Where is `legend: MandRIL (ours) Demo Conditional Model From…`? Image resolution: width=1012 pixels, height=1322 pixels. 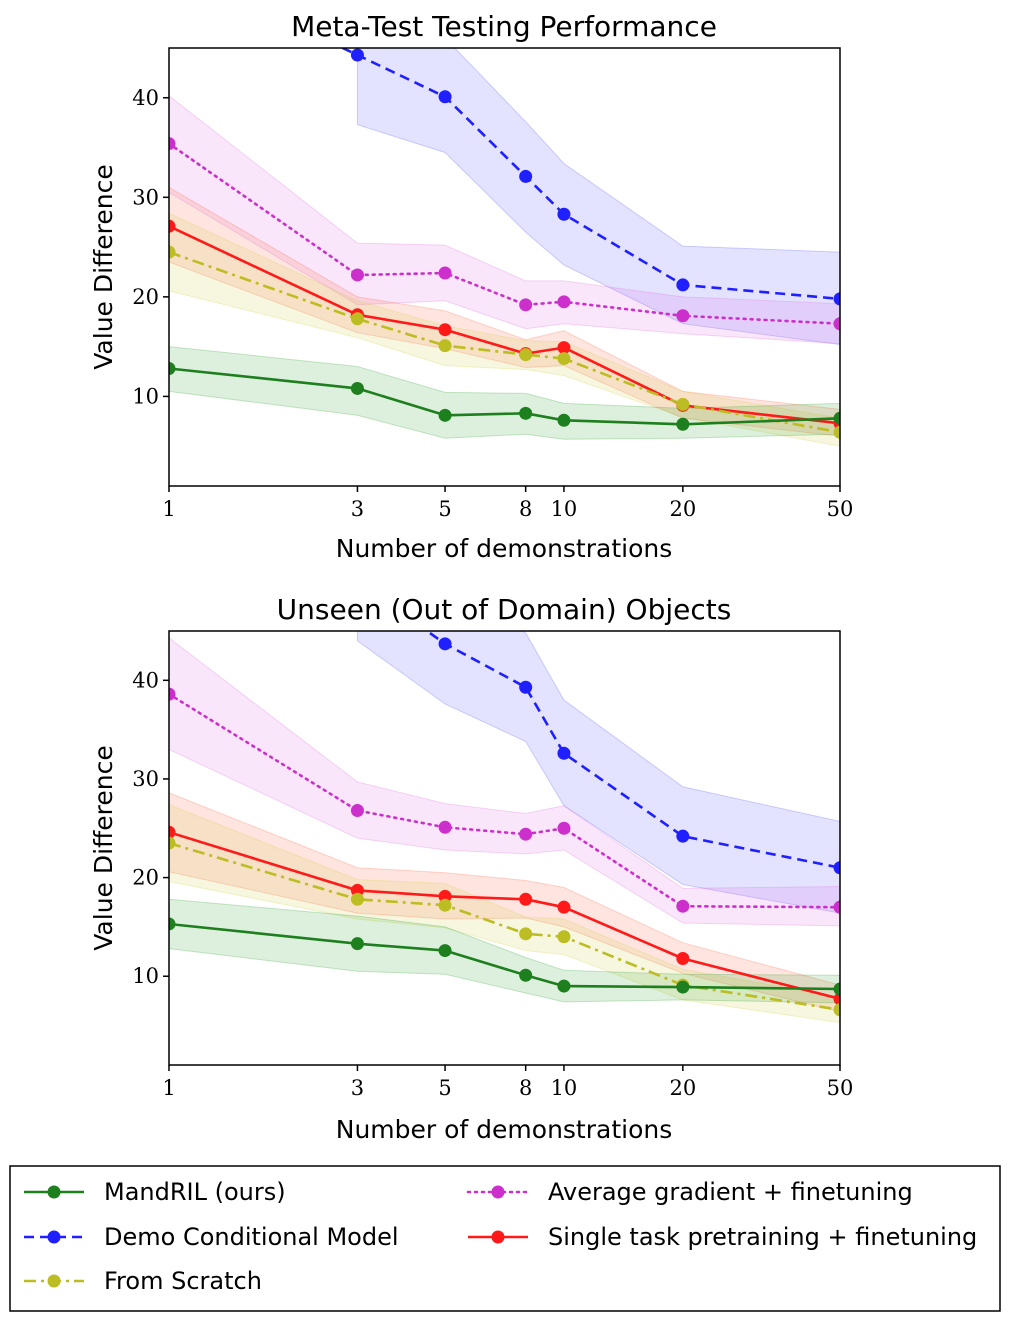 legend: MandRIL (ours) Demo Conditional Model From… is located at coordinates (505, 1238).